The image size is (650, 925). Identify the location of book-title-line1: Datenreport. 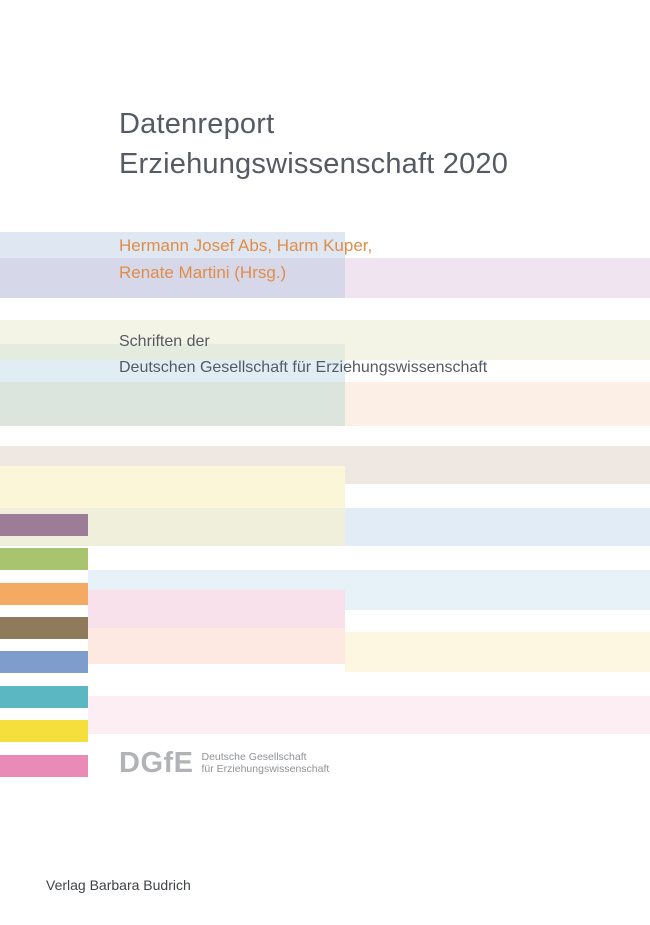
(197, 124).